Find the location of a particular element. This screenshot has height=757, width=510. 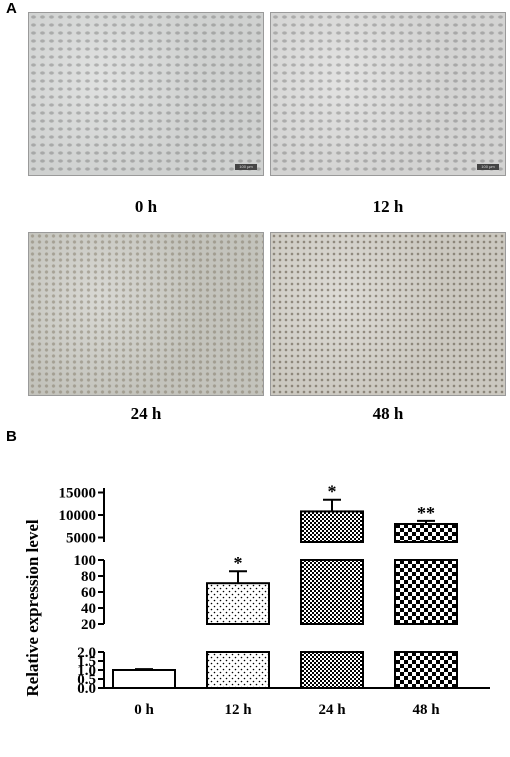

significance-marker: ** is located at coordinates (426, 513).